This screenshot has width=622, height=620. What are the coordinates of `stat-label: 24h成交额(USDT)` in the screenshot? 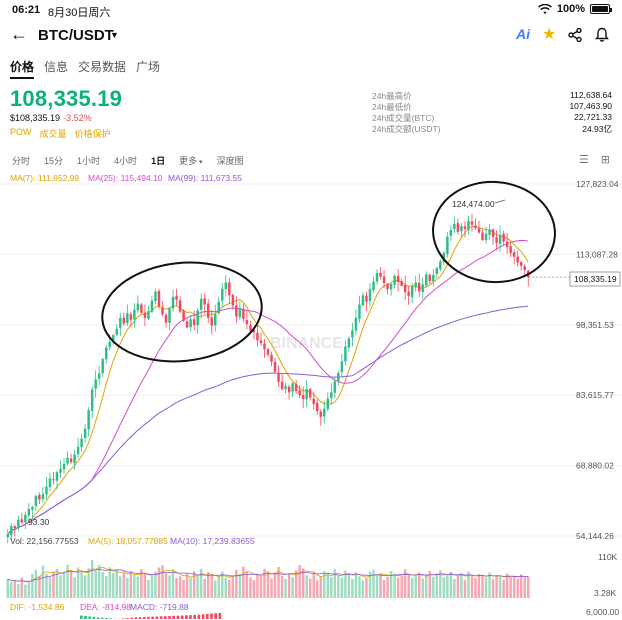 It's located at (406, 129).